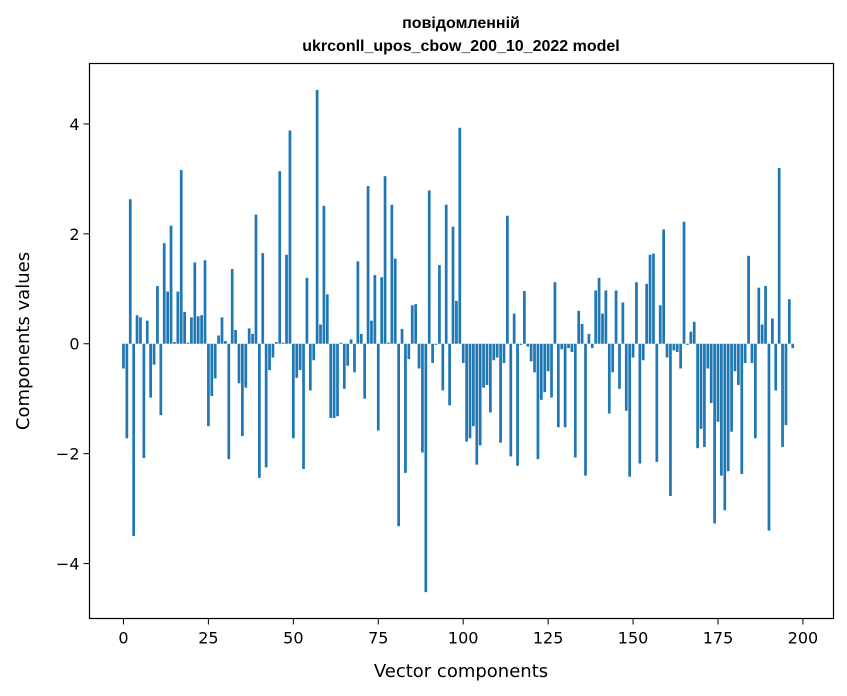 The height and width of the screenshot is (696, 847). Describe the element at coordinates (293, 638) in the screenshot. I see `x-tick-label: 50` at that location.